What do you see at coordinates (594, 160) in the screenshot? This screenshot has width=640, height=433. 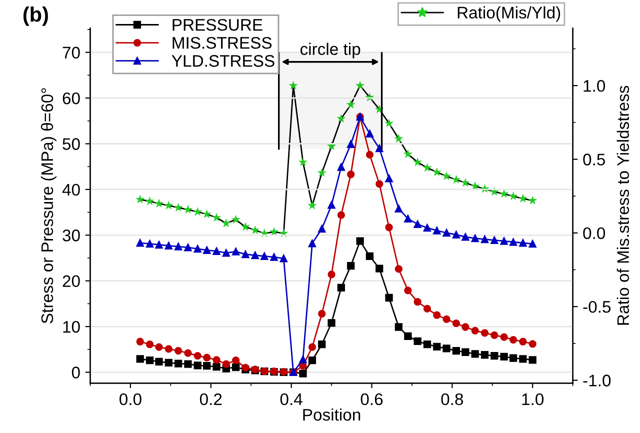 I see `y2-tick-label: 0.5` at bounding box center [594, 160].